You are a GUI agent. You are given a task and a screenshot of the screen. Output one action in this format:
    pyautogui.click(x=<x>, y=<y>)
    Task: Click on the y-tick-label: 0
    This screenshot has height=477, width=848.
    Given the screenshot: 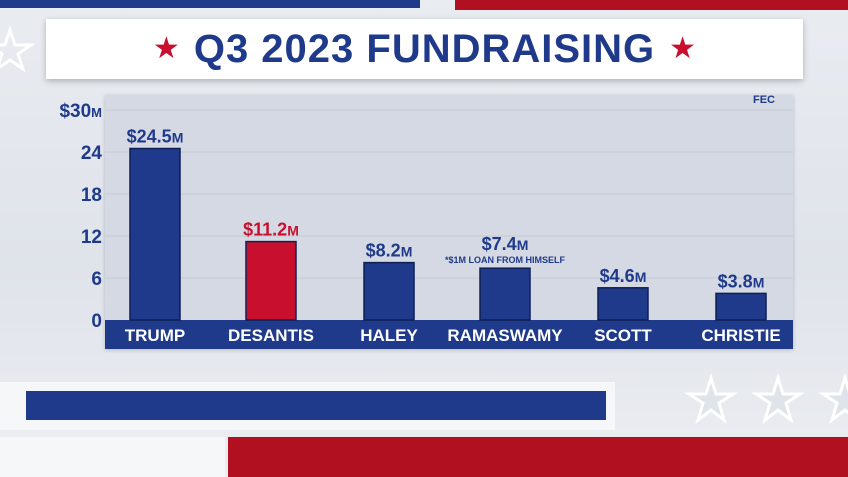 What is the action you would take?
    pyautogui.click(x=96, y=321)
    